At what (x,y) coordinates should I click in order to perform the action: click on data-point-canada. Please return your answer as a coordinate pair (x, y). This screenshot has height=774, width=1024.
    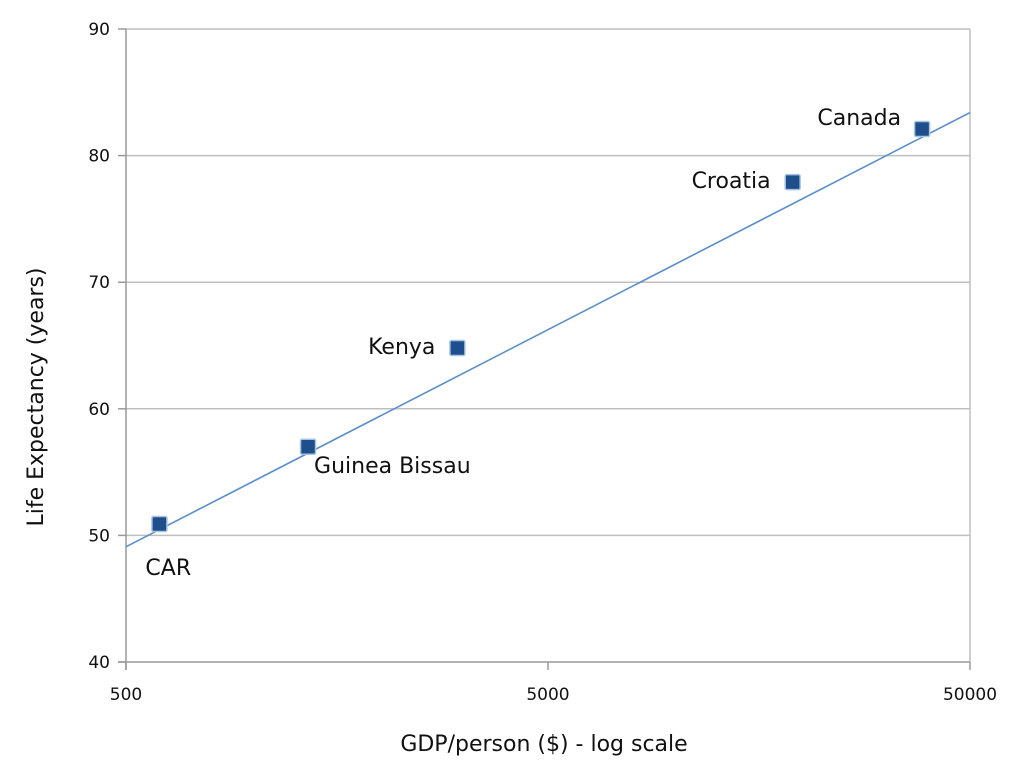
    Looking at the image, I should click on (922, 129).